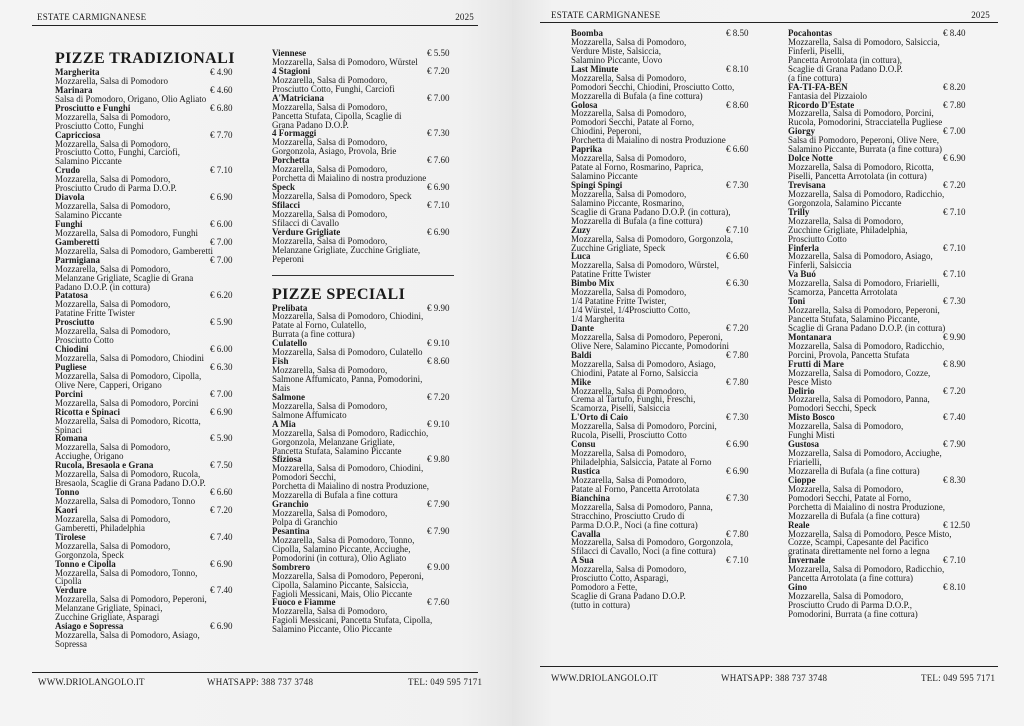 This screenshot has height=726, width=1024. Describe the element at coordinates (69, 393) in the screenshot. I see `item-name: Porcini` at that location.